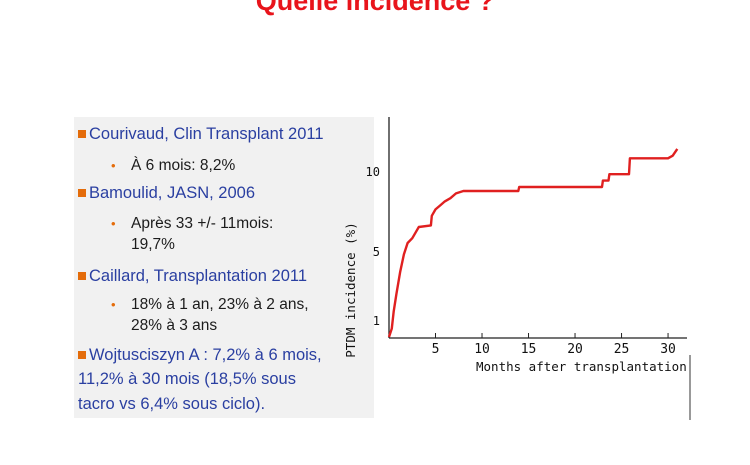 Image resolution: width=750 pixels, height=465 pixels. Describe the element at coordinates (220, 304) in the screenshot. I see `reference-detail-text: 18% à 1 an, 23% à 2 ans,` at that location.